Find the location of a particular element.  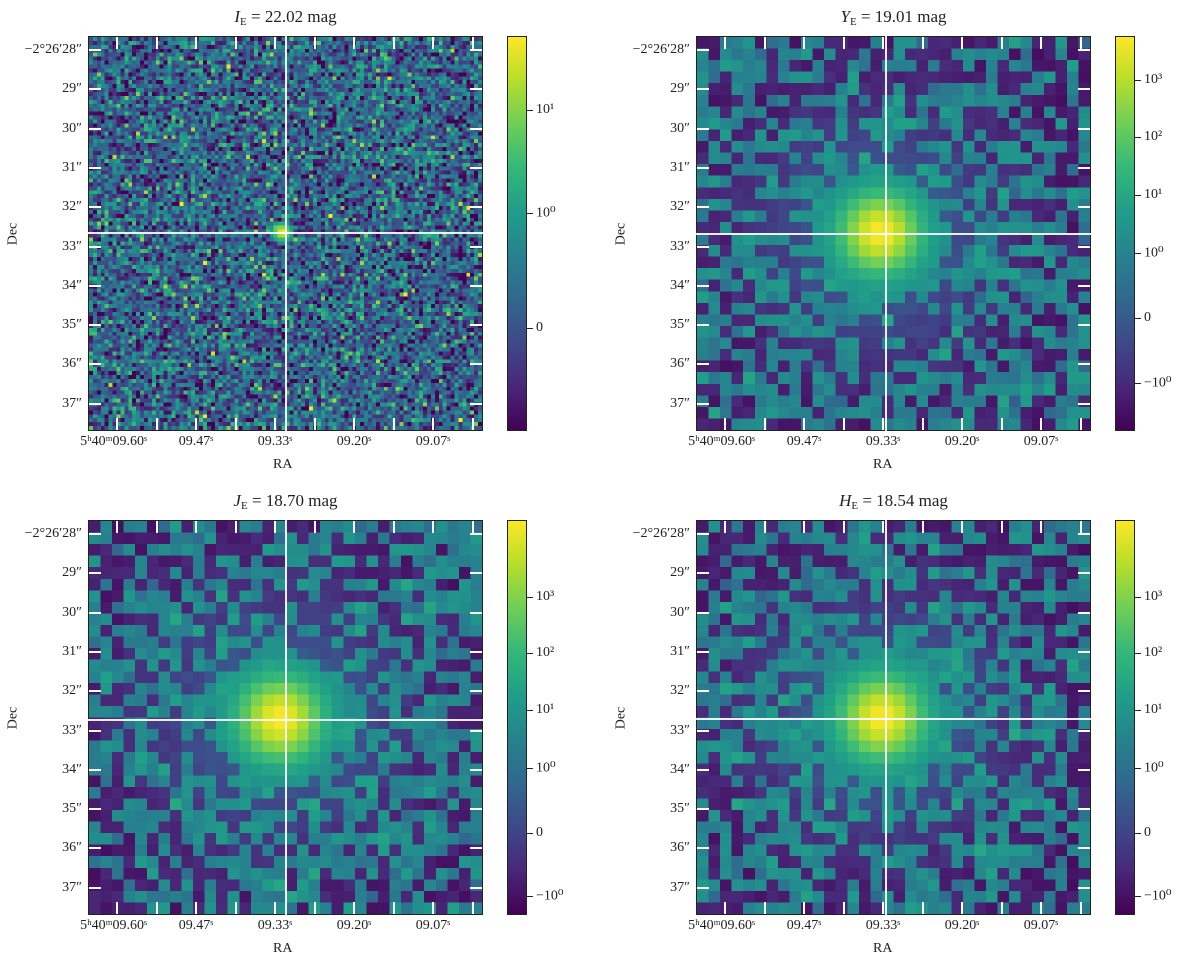

y-axis-label: Dec is located at coordinates (13, 233).